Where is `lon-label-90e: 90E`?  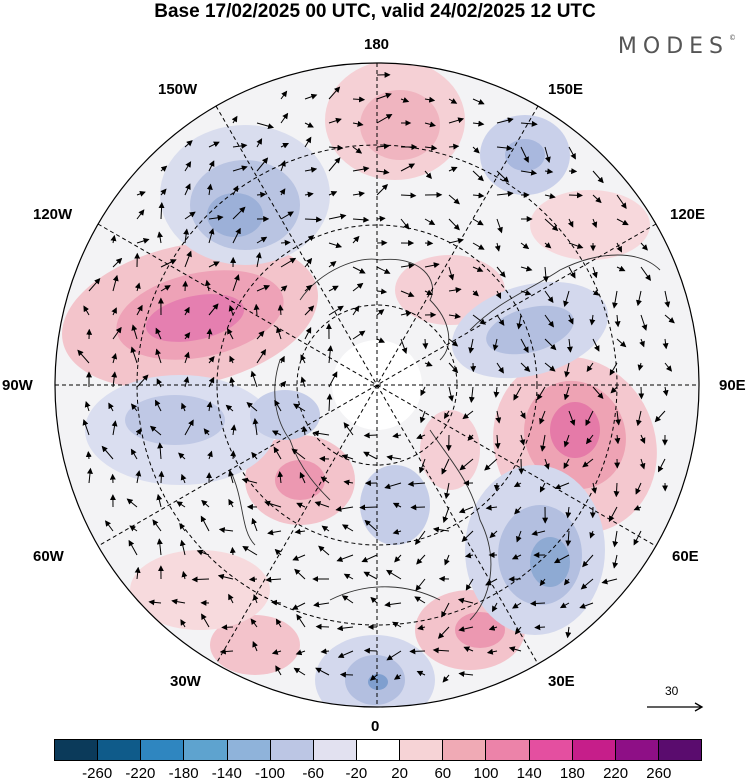 lon-label-90e: 90E is located at coordinates (732, 385).